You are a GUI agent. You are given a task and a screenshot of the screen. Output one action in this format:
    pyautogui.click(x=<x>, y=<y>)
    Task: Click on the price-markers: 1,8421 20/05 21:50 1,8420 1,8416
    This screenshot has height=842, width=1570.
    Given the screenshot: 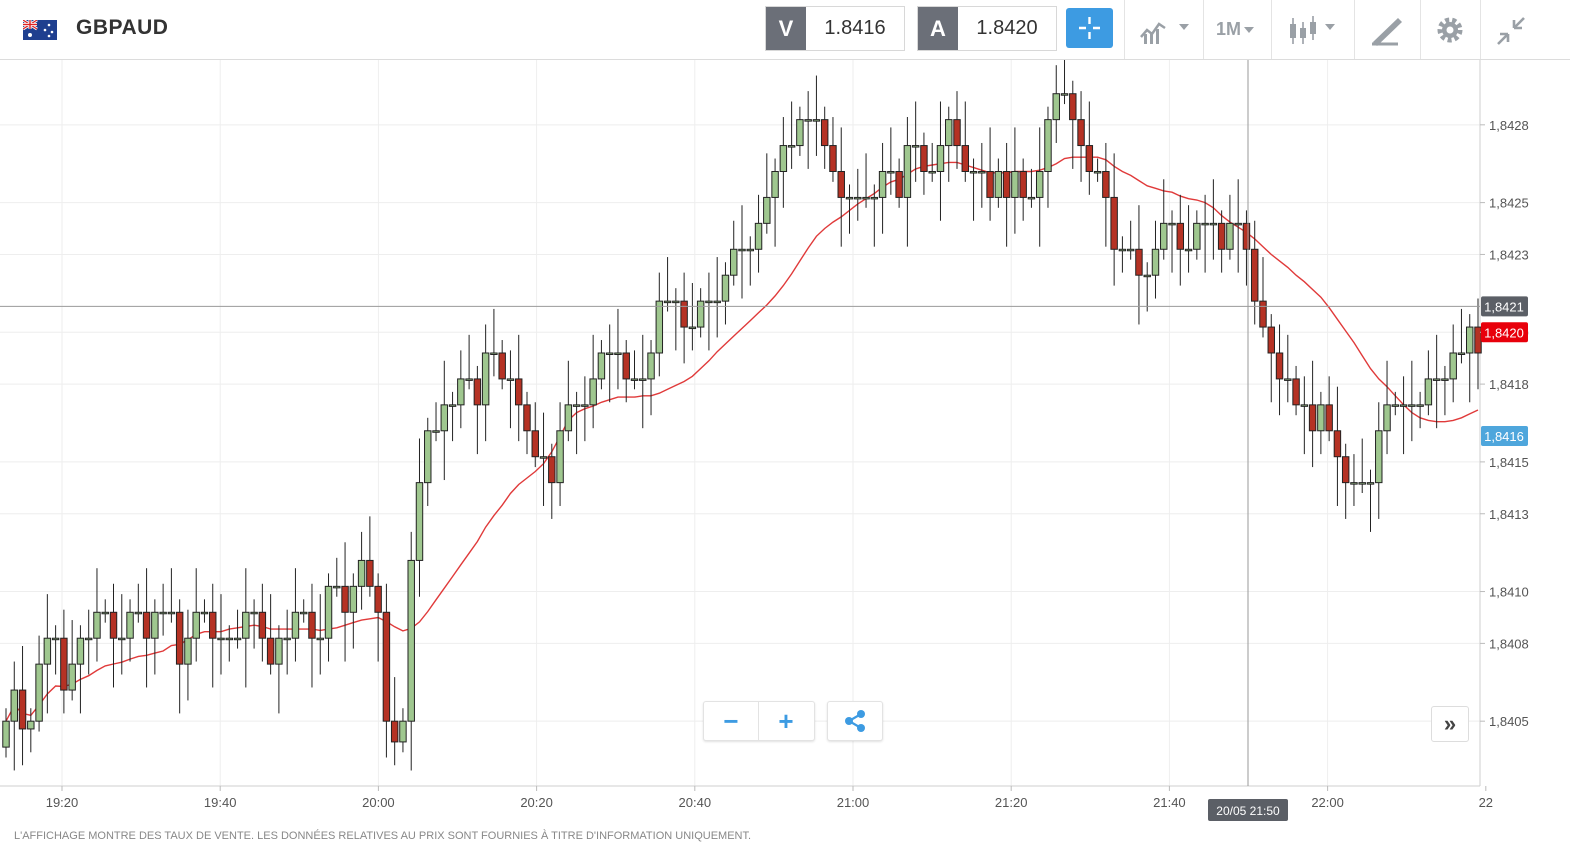 What is the action you would take?
    pyautogui.click(x=1368, y=558)
    